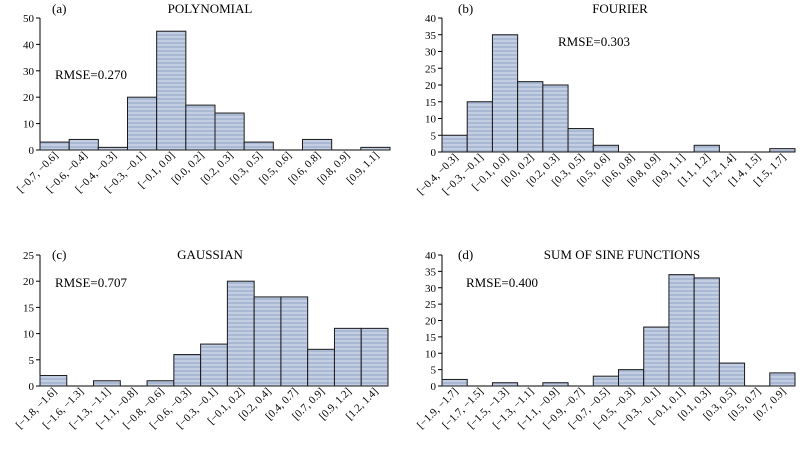  Describe the element at coordinates (431, 69) in the screenshot. I see `y-tick-label-b: 25` at that location.